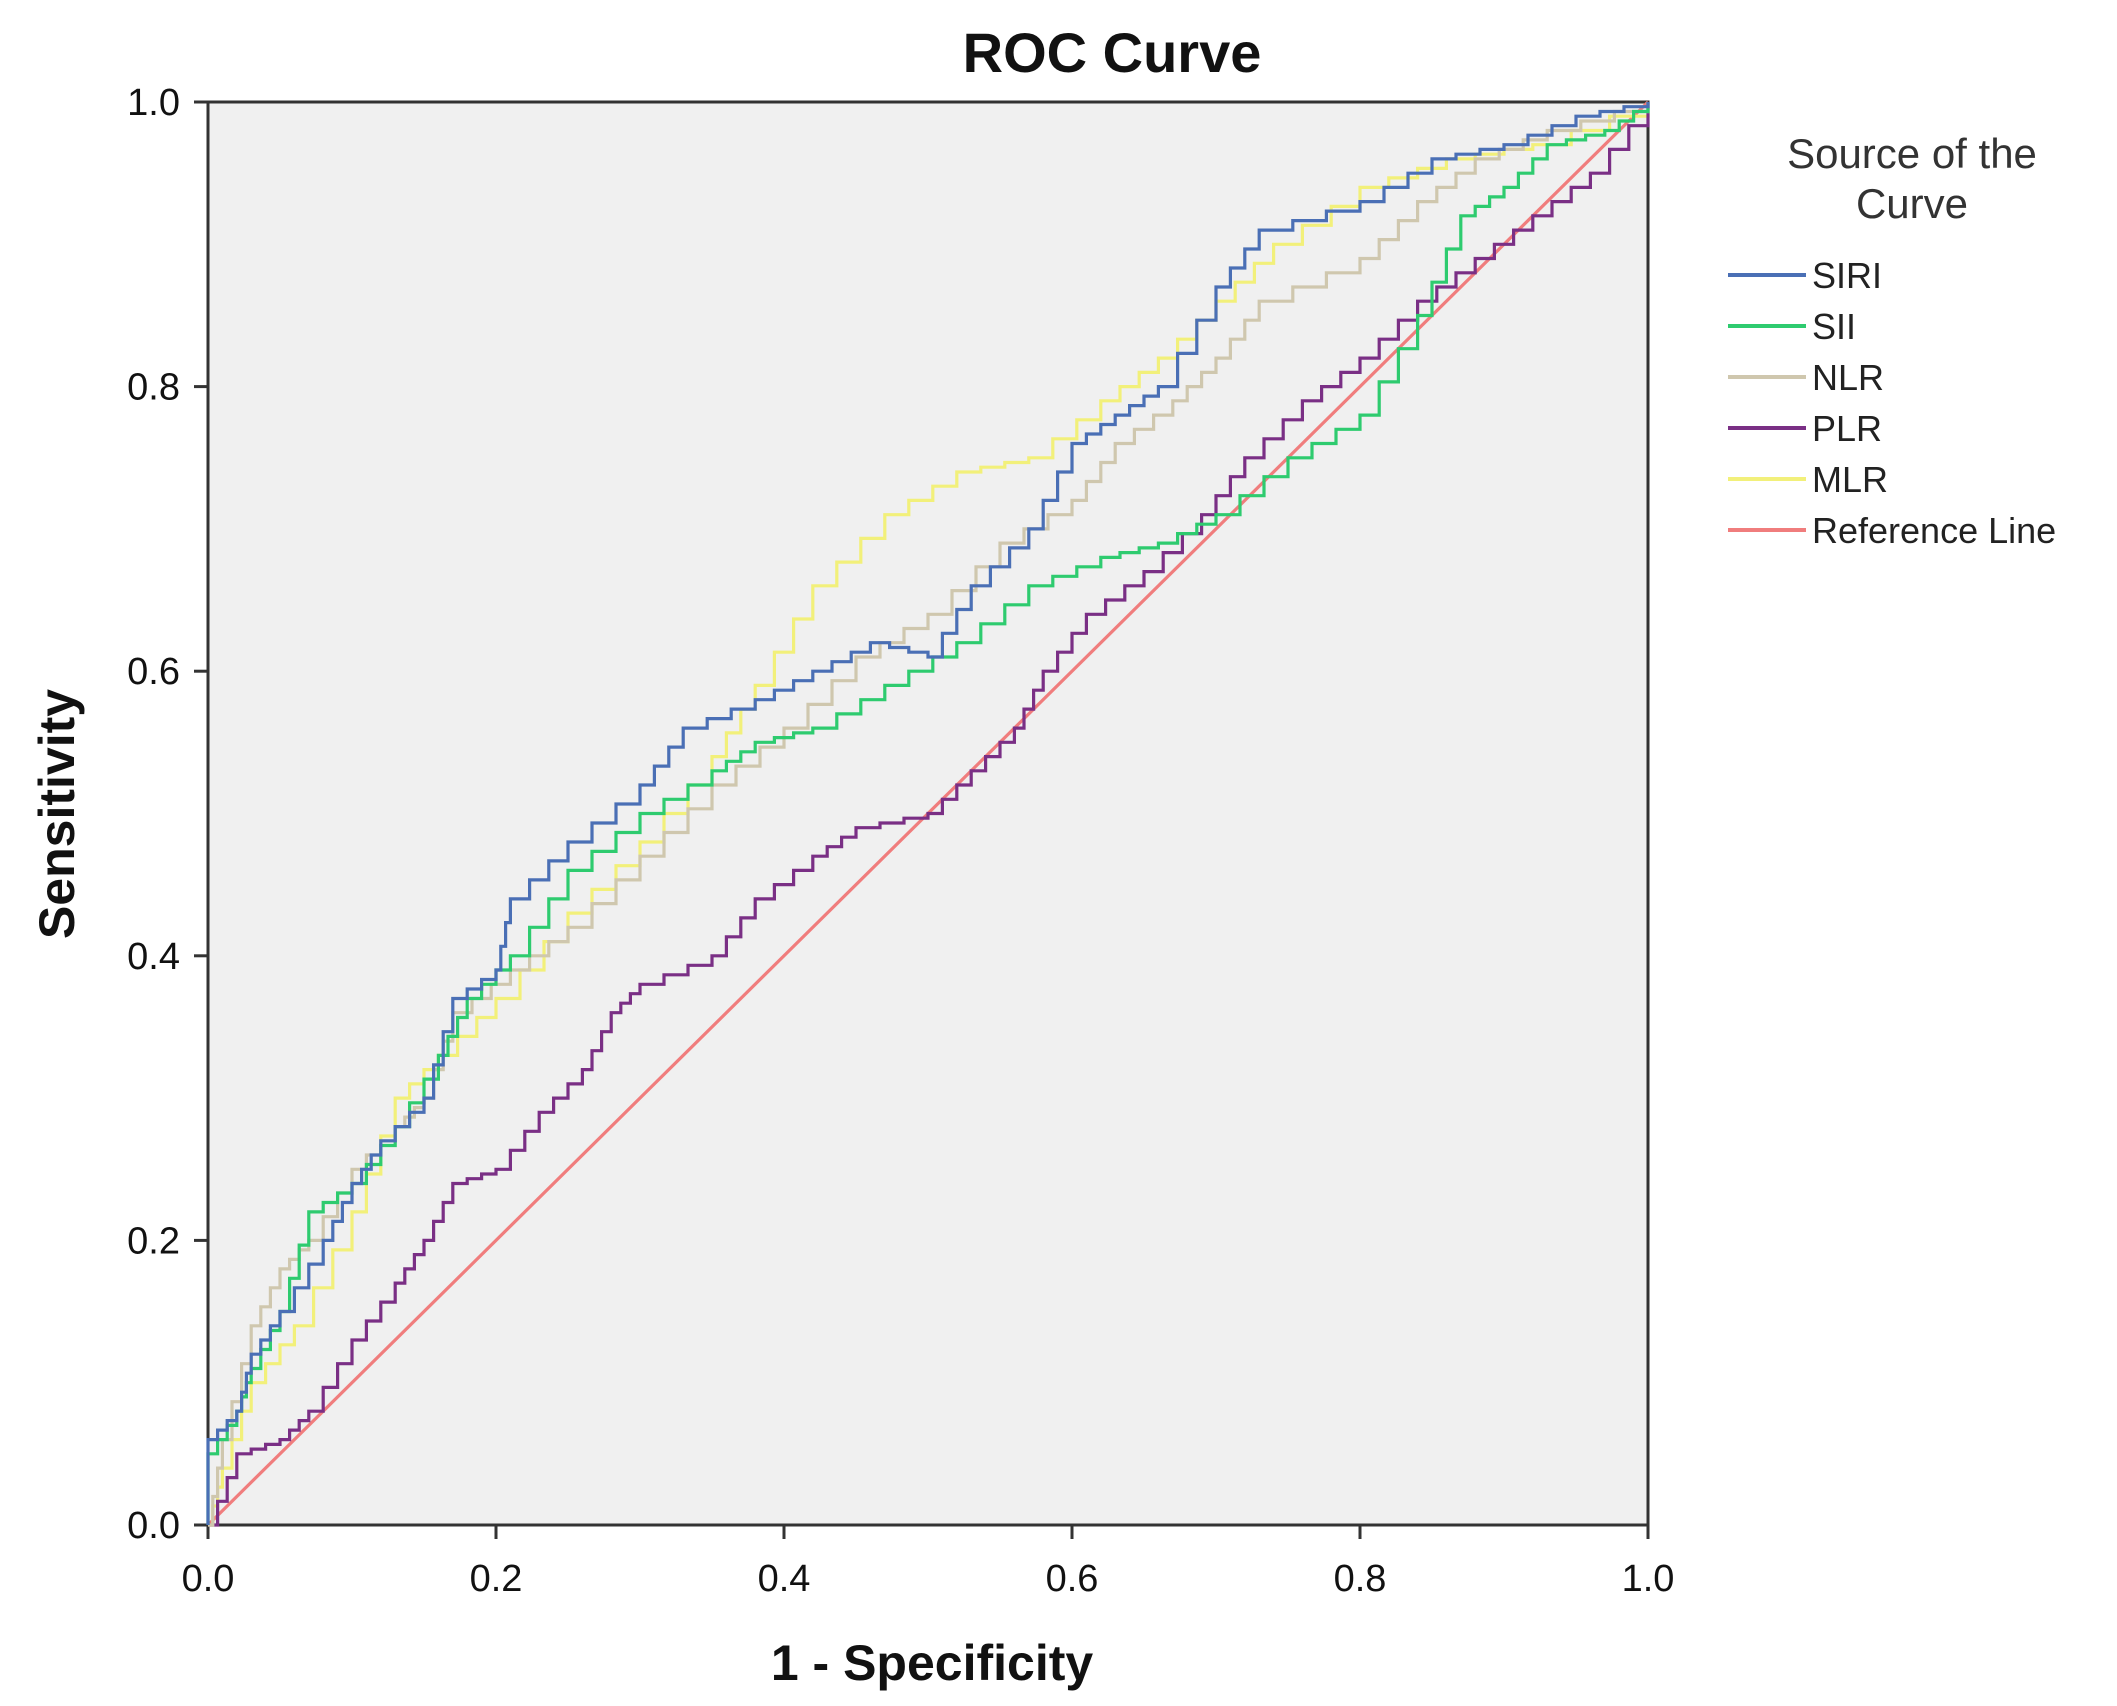 This screenshot has width=2117, height=1706. I want to click on x-tick-label: 0.8, so click(1360, 1579).